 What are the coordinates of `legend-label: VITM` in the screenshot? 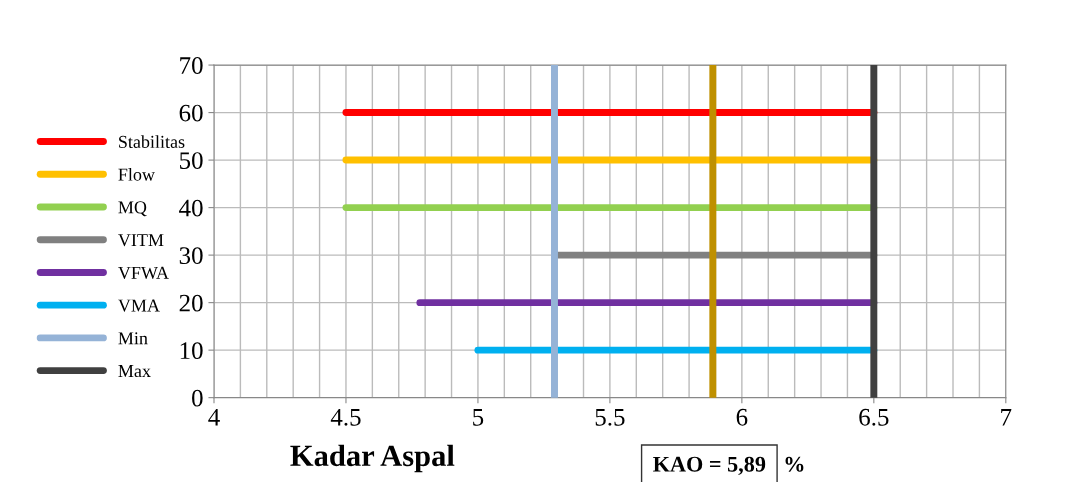 It's located at (141, 240).